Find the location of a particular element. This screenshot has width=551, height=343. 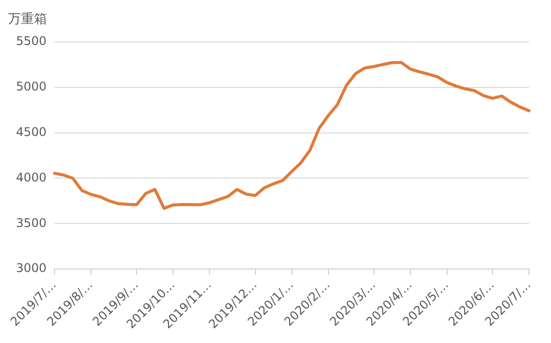

y-tick-label: 5000 is located at coordinates (31, 87).